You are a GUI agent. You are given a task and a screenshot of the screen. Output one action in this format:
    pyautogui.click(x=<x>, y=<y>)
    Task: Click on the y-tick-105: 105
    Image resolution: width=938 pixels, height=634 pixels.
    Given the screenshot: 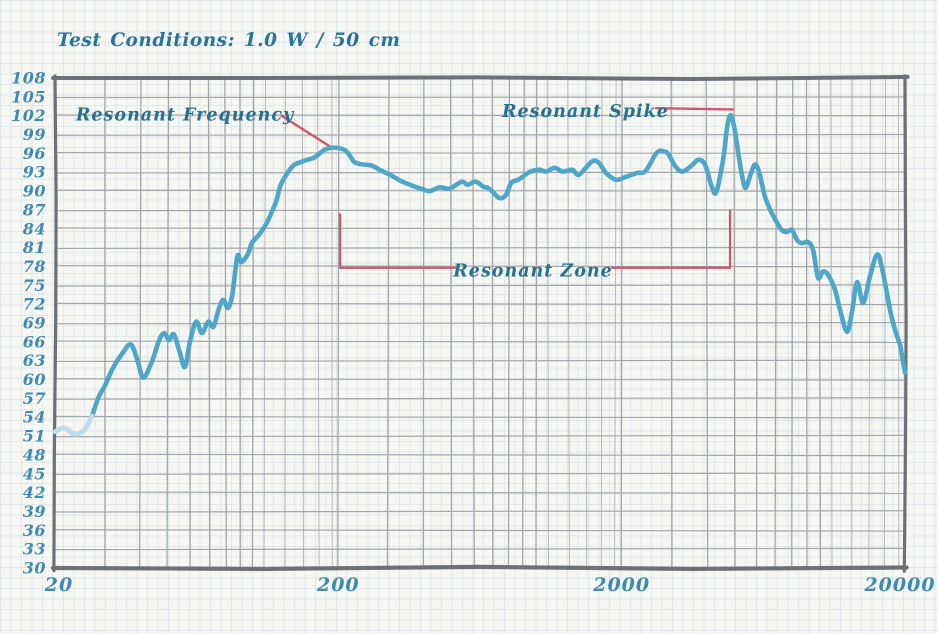 What is the action you would take?
    pyautogui.click(x=28, y=96)
    